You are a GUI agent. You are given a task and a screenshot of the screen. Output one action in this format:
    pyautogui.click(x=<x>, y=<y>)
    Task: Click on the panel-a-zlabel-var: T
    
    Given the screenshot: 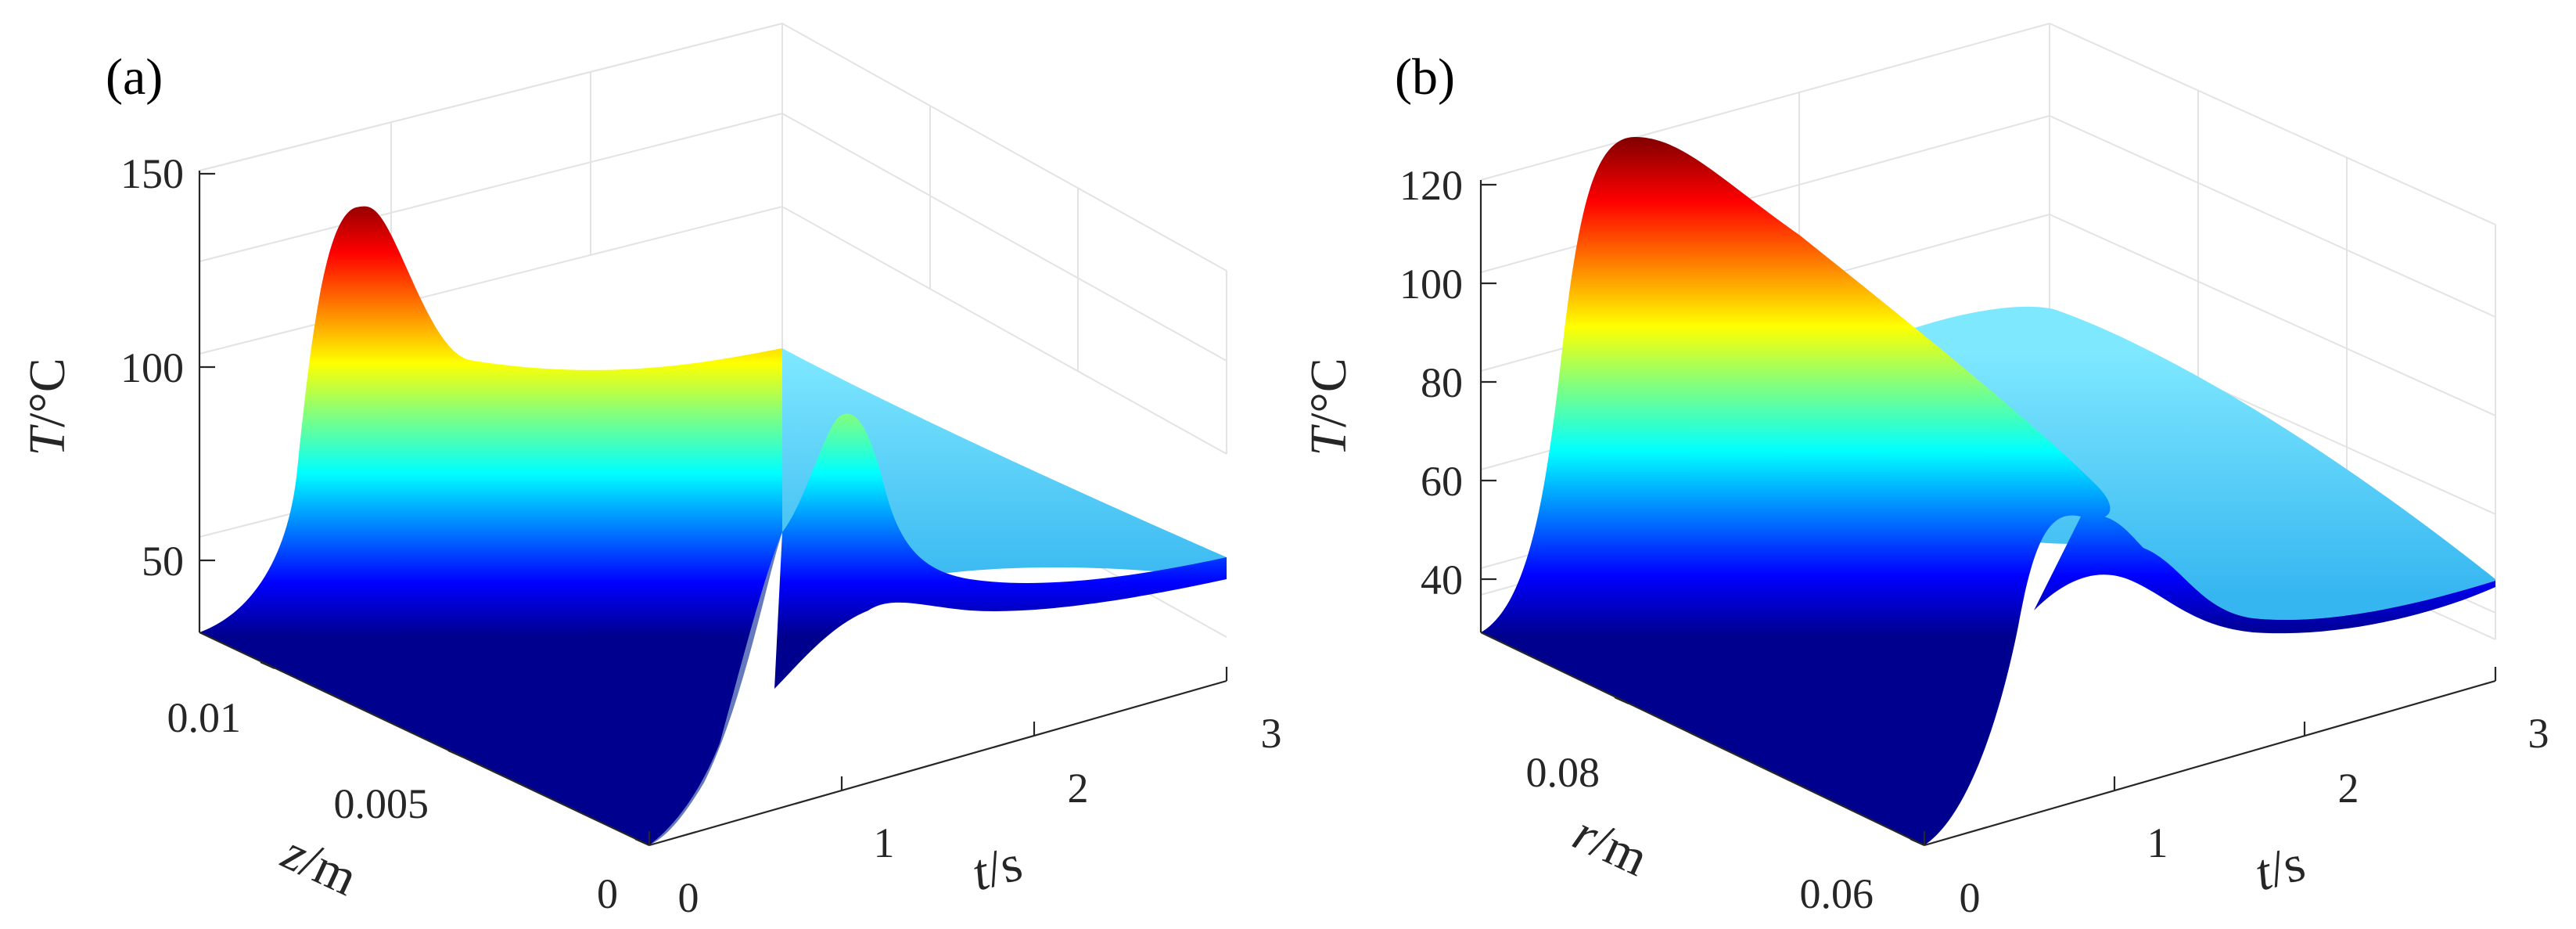 What is the action you would take?
    pyautogui.click(x=48, y=440)
    